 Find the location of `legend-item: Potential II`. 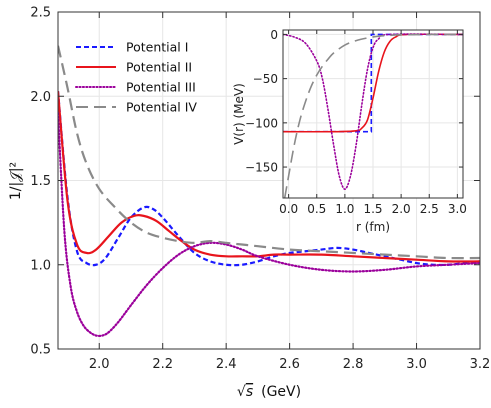

legend-item: Potential II is located at coordinates (134, 67).